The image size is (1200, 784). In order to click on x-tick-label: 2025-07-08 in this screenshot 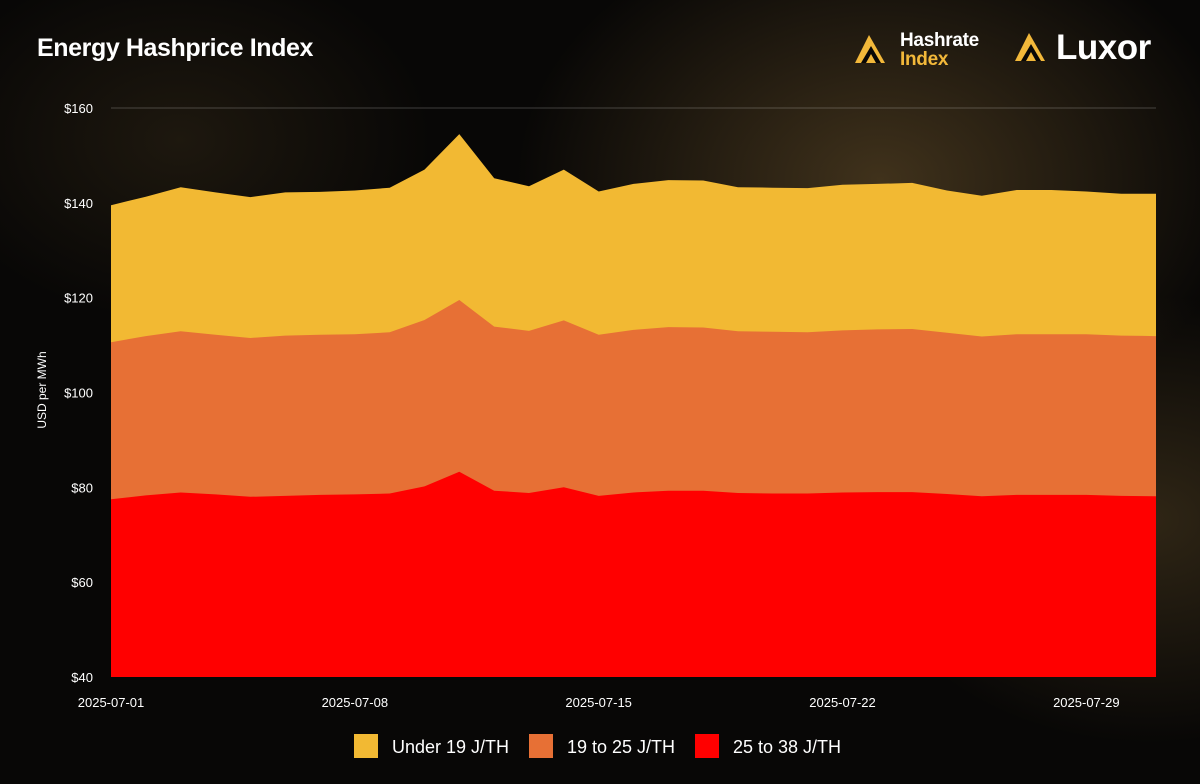, I will do `click(355, 702)`.